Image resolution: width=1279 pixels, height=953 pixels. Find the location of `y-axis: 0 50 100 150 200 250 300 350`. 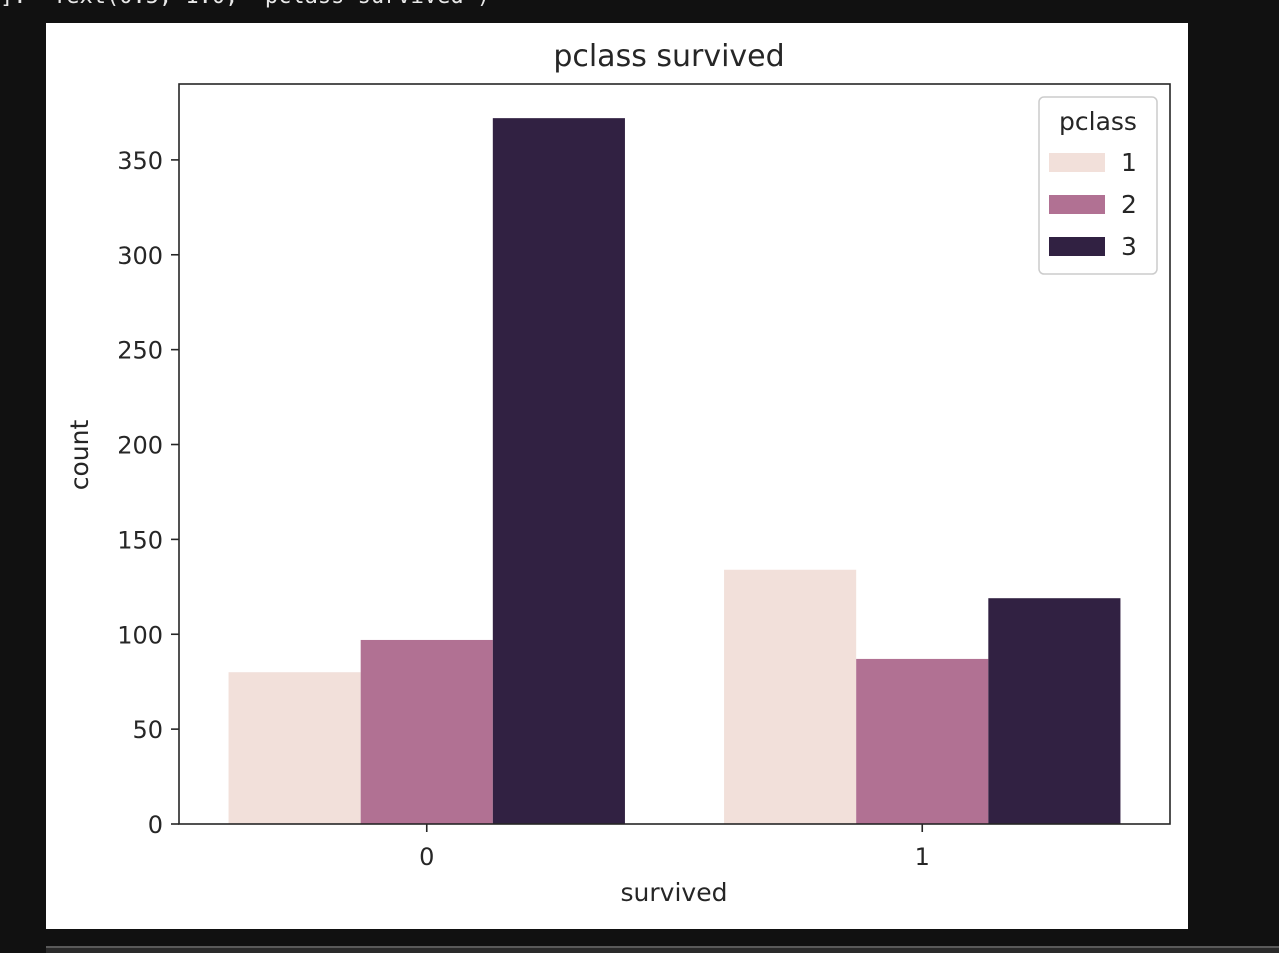

y-axis: 0 50 100 150 200 250 300 350 is located at coordinates (148, 493).